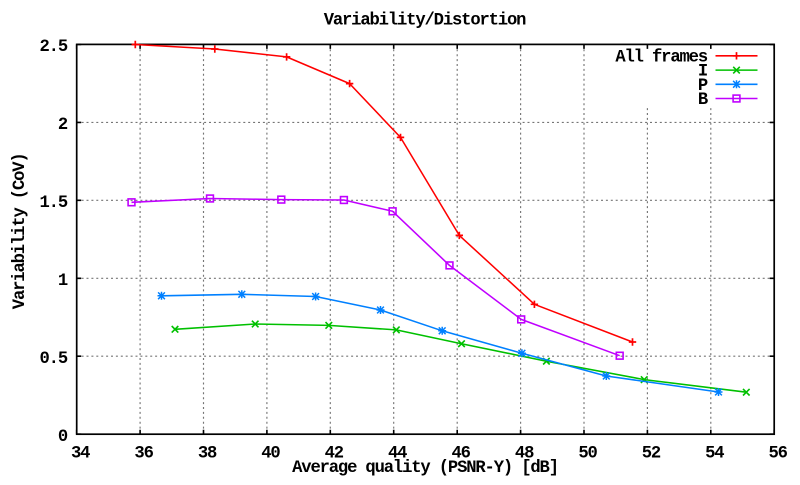 This screenshot has height=485, width=800. Describe the element at coordinates (587, 454) in the screenshot. I see `svg-text: 50` at that location.